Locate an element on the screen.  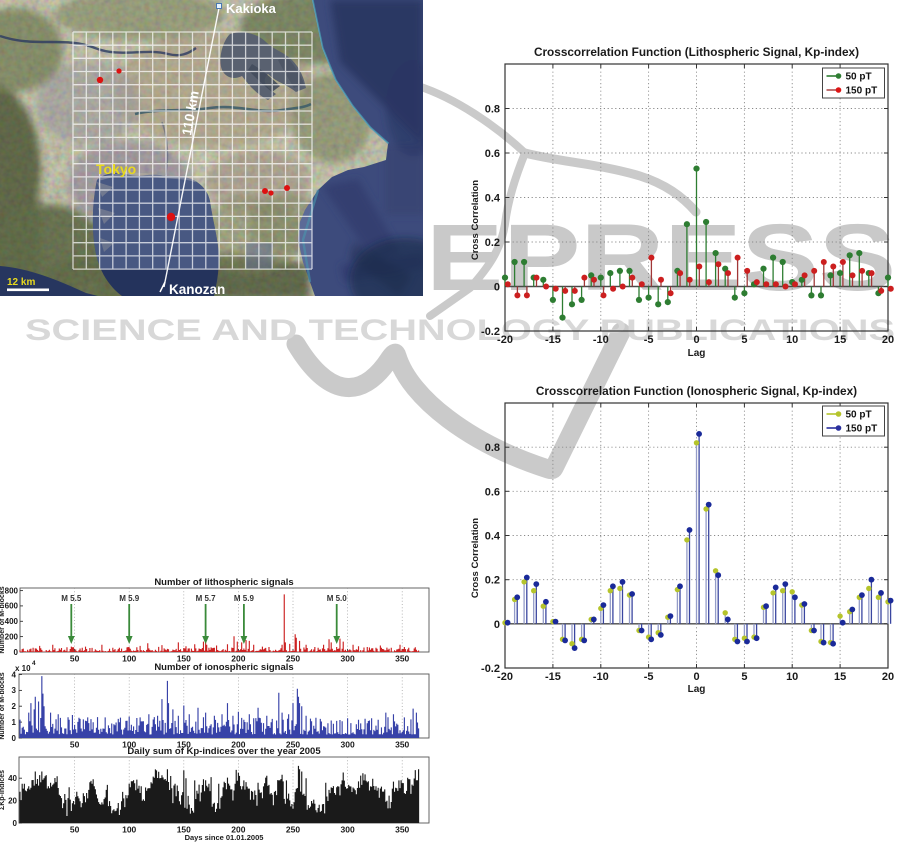
svg-text: Kakioka is located at coordinates (251, 8).